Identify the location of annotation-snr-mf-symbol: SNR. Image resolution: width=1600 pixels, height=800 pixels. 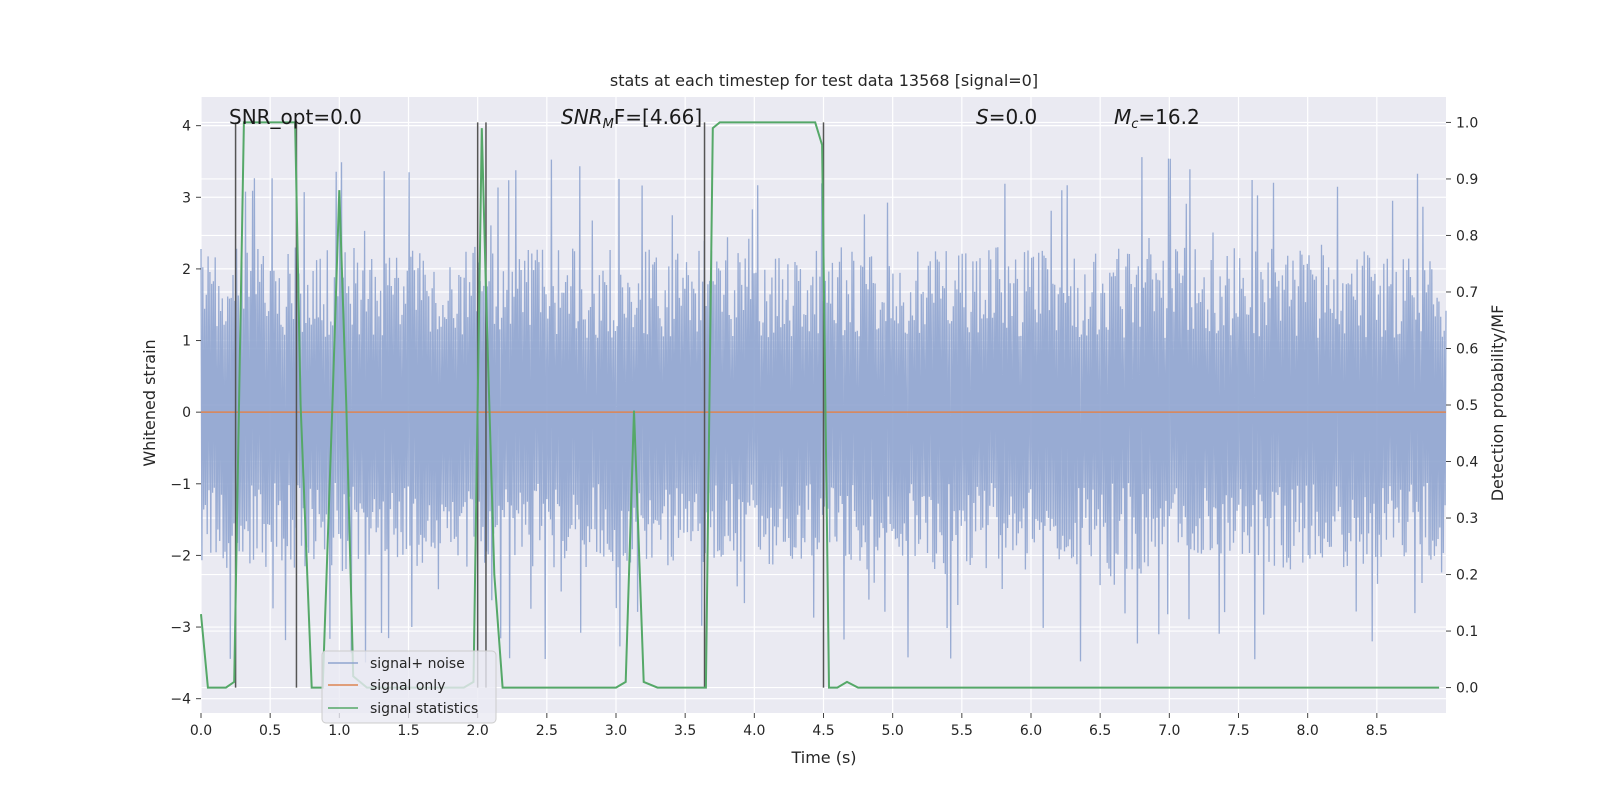
(582, 117).